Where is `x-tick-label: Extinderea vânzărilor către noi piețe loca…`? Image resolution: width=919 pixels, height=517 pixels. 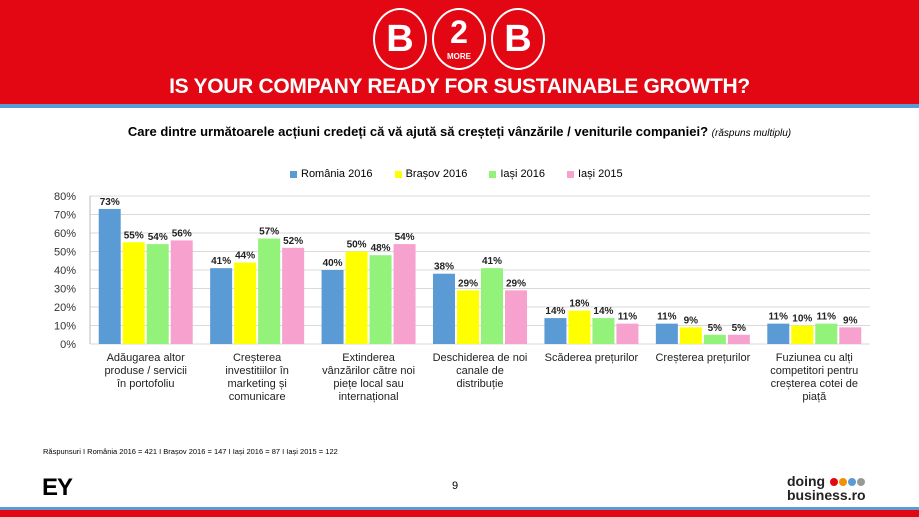
x-tick-label: Extinderea vânzărilor către noi piețe loca… is located at coordinates (368, 377).